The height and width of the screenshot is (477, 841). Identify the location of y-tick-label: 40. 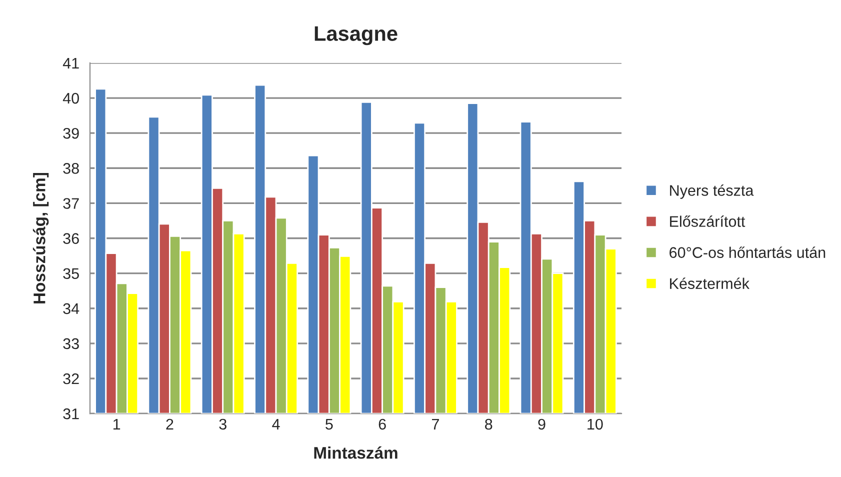
(70, 98).